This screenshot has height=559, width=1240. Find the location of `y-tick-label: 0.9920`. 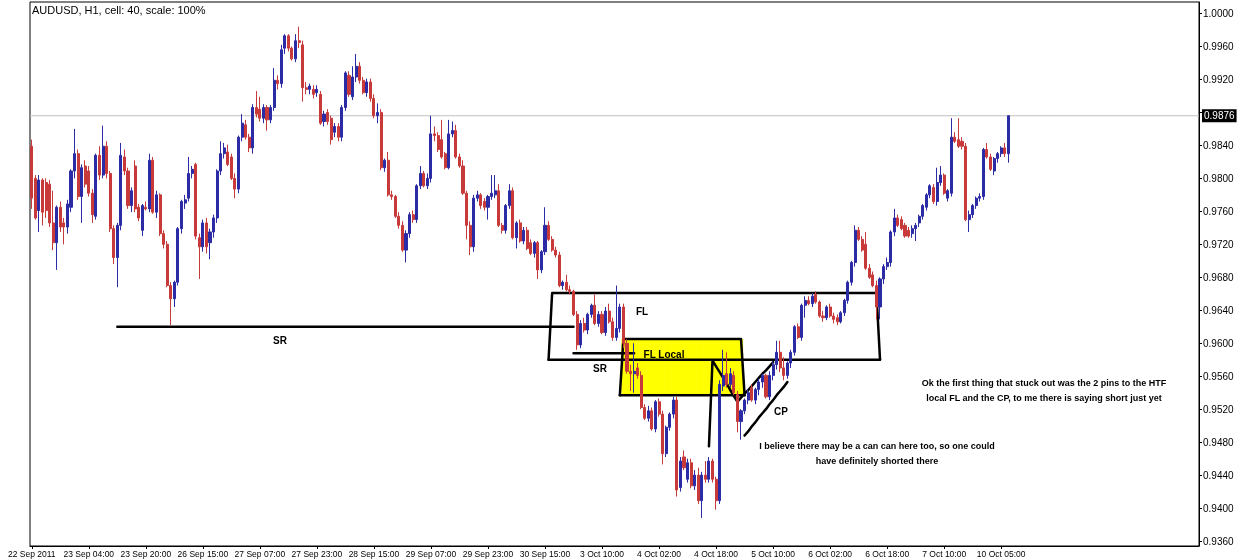

y-tick-label: 0.9920 is located at coordinates (1219, 79).